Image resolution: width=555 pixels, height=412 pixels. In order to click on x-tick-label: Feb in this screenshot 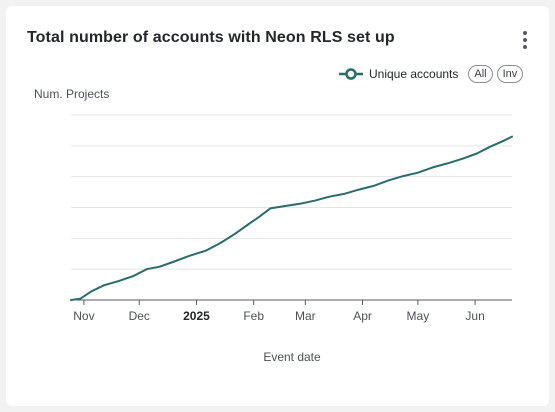, I will do `click(253, 316)`.